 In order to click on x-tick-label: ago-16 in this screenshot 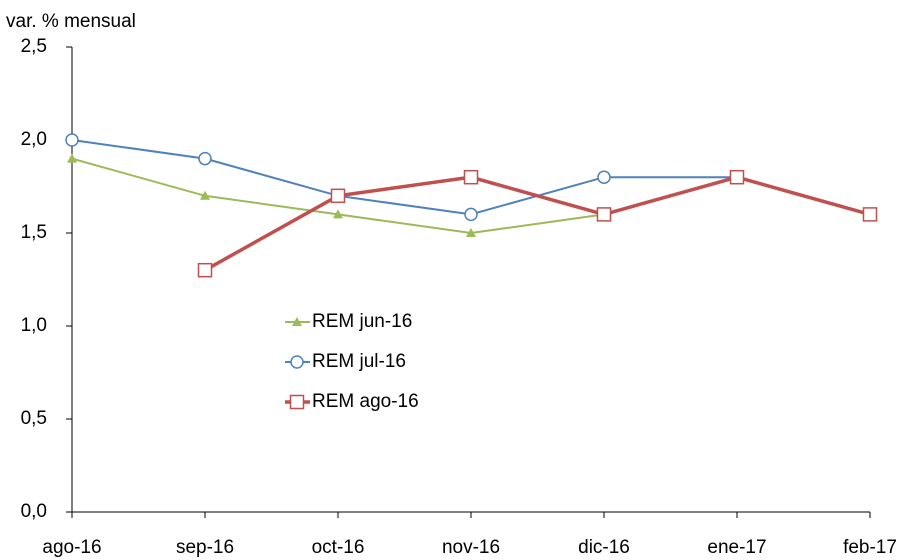, I will do `click(71, 547)`.